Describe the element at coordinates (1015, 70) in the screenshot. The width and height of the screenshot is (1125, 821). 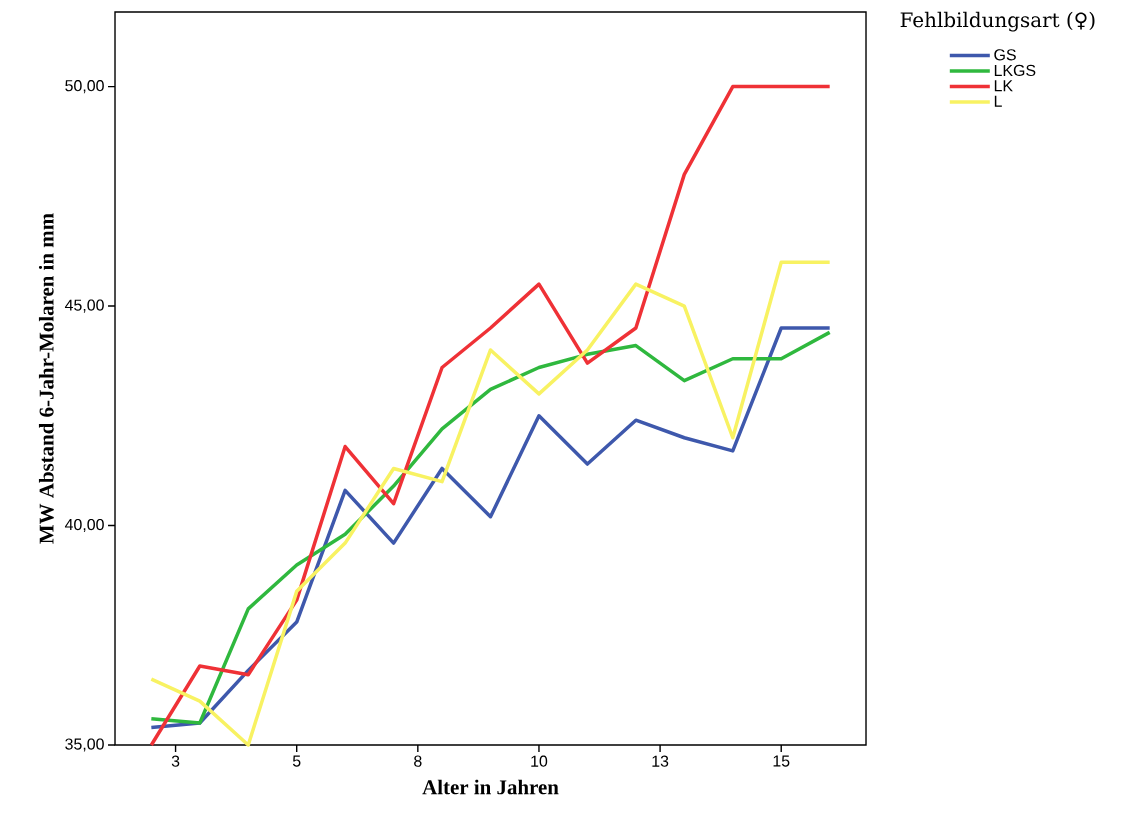
I see `legend-label: LKGS` at that location.